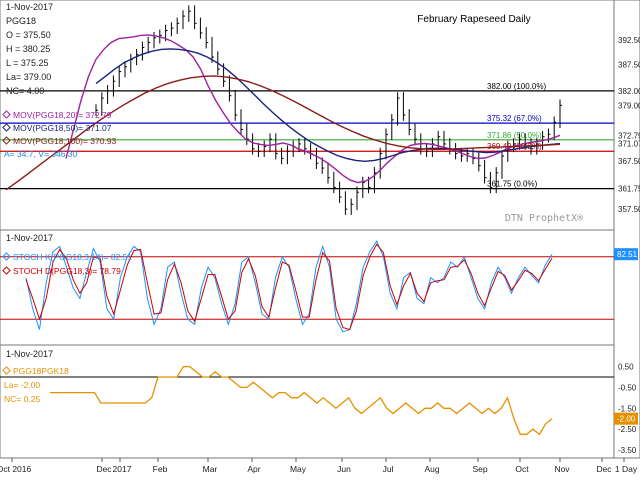  Describe the element at coordinates (431, 469) in the screenshot. I see `x-axis-label: Aug` at that location.